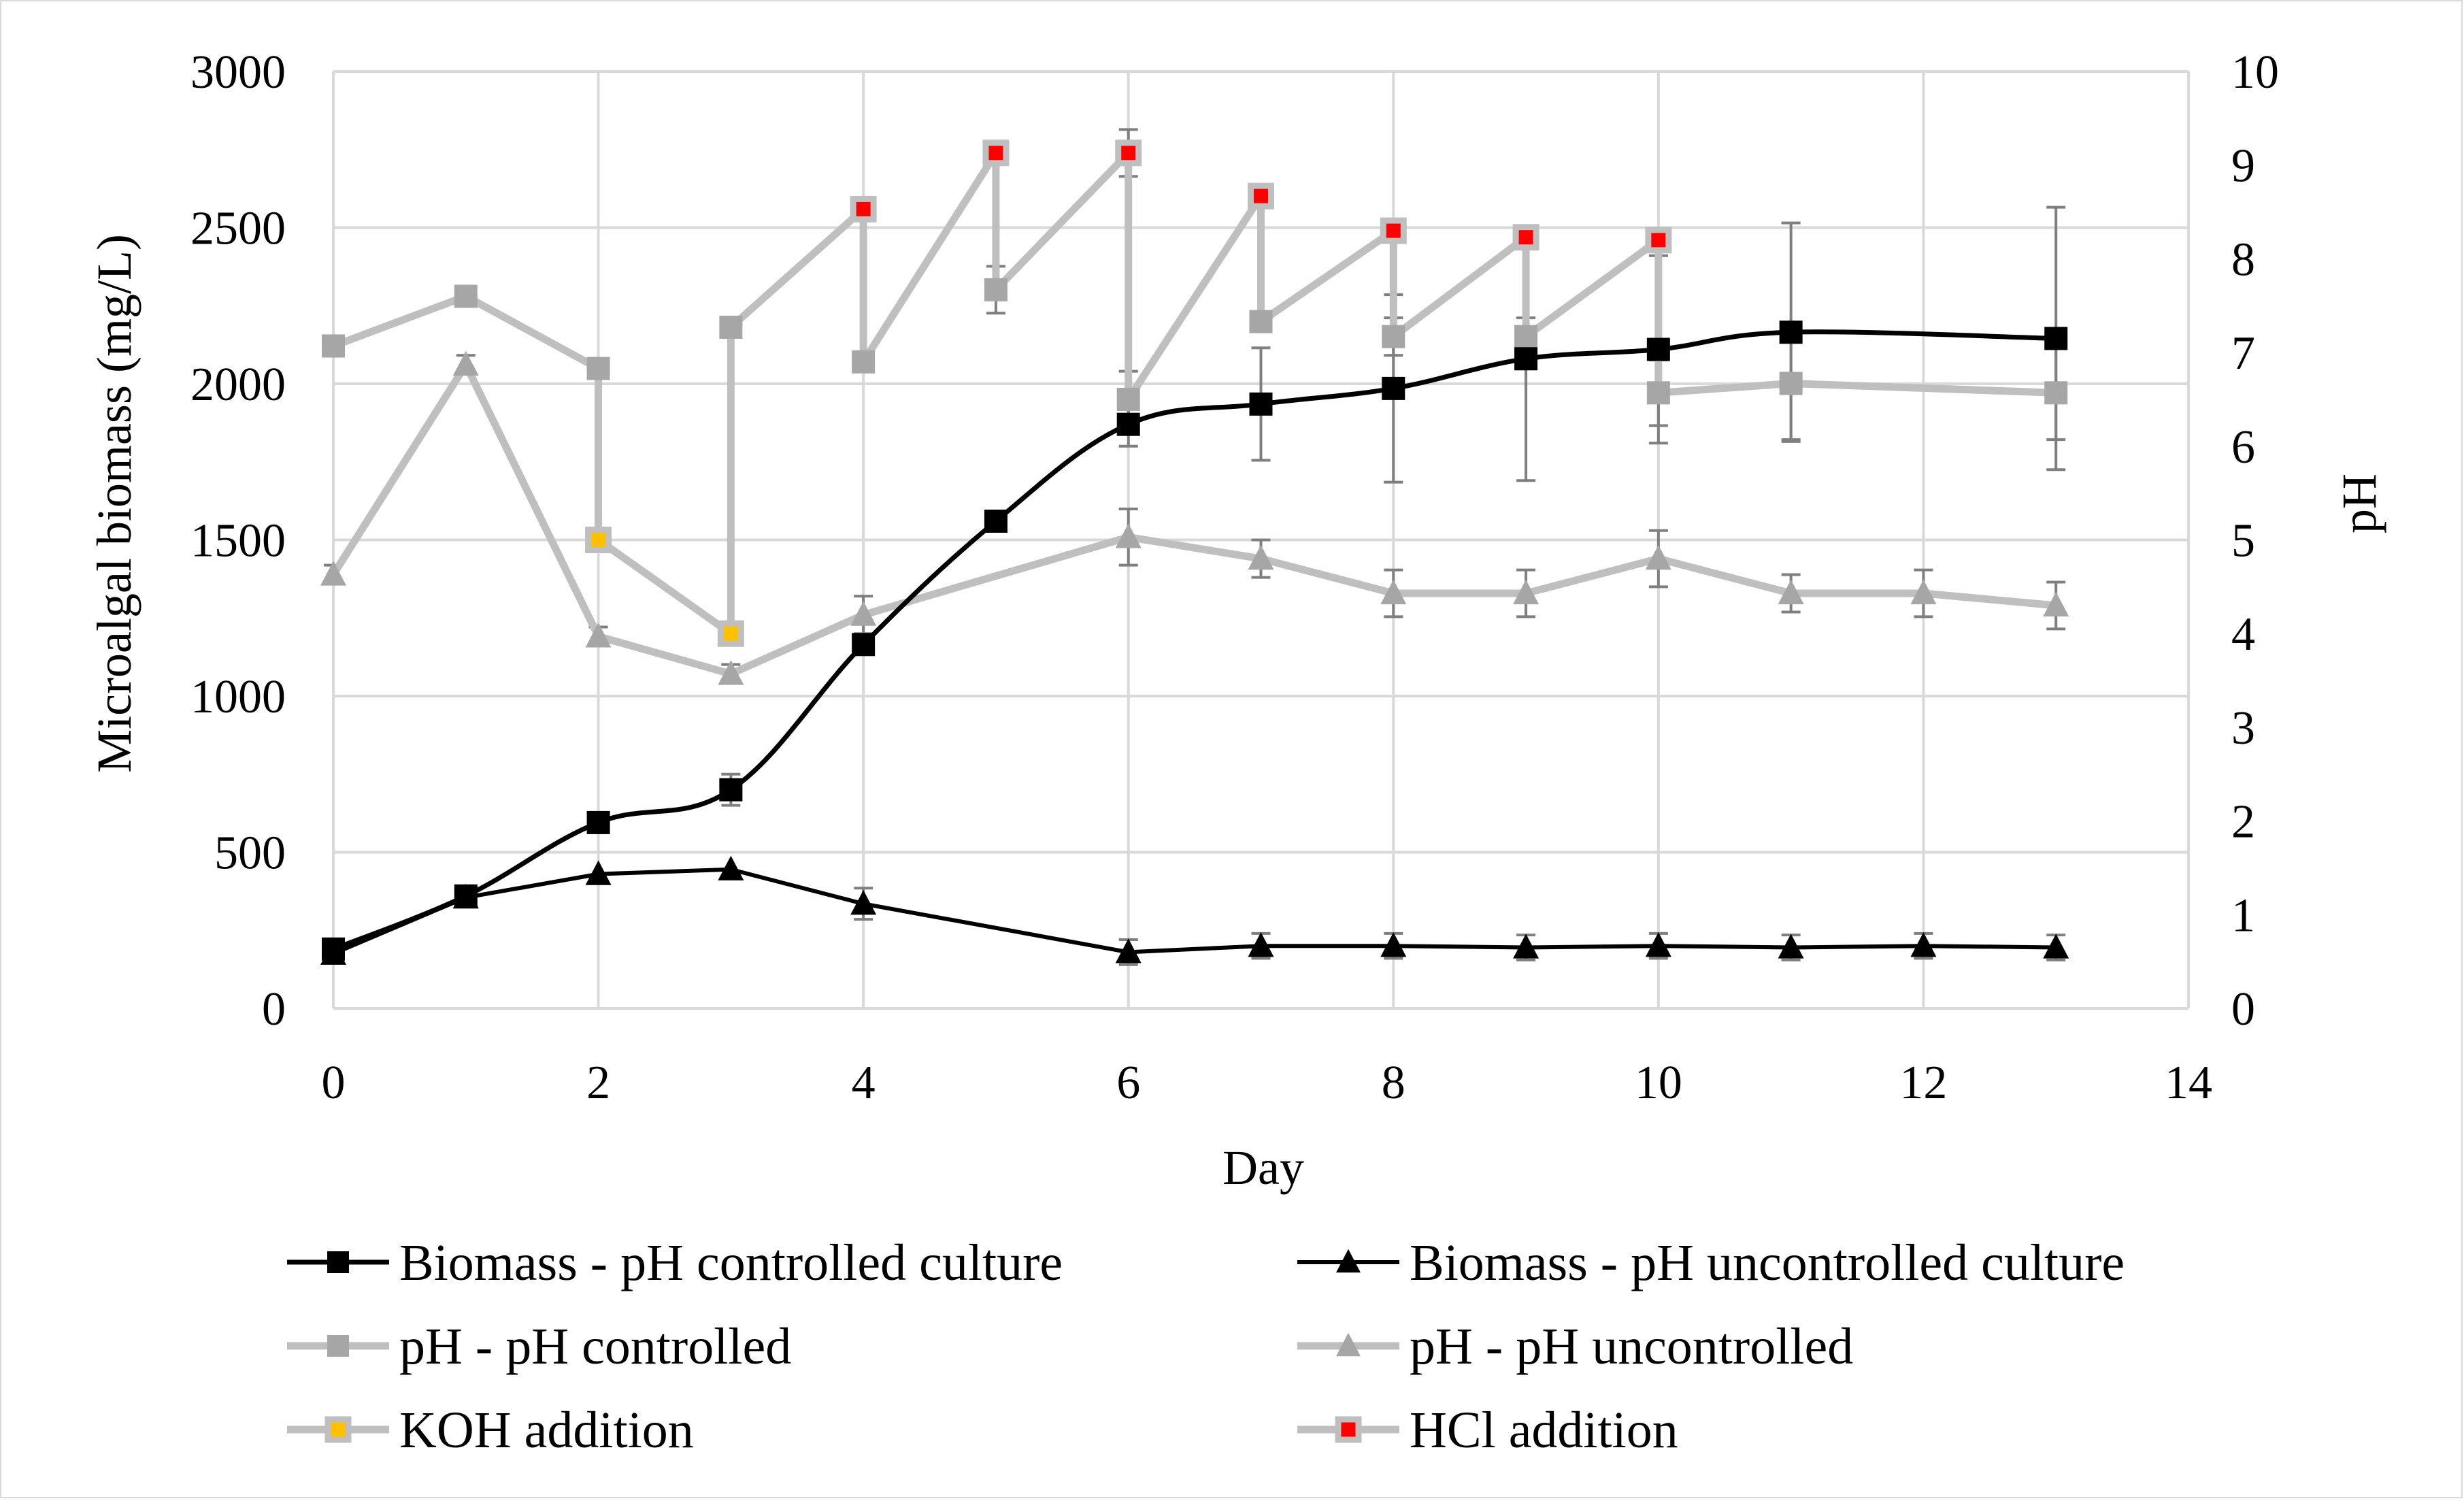 This screenshot has height=1501, width=2464. What do you see at coordinates (598, 1083) in the screenshot?
I see `x-tick-label: 2` at bounding box center [598, 1083].